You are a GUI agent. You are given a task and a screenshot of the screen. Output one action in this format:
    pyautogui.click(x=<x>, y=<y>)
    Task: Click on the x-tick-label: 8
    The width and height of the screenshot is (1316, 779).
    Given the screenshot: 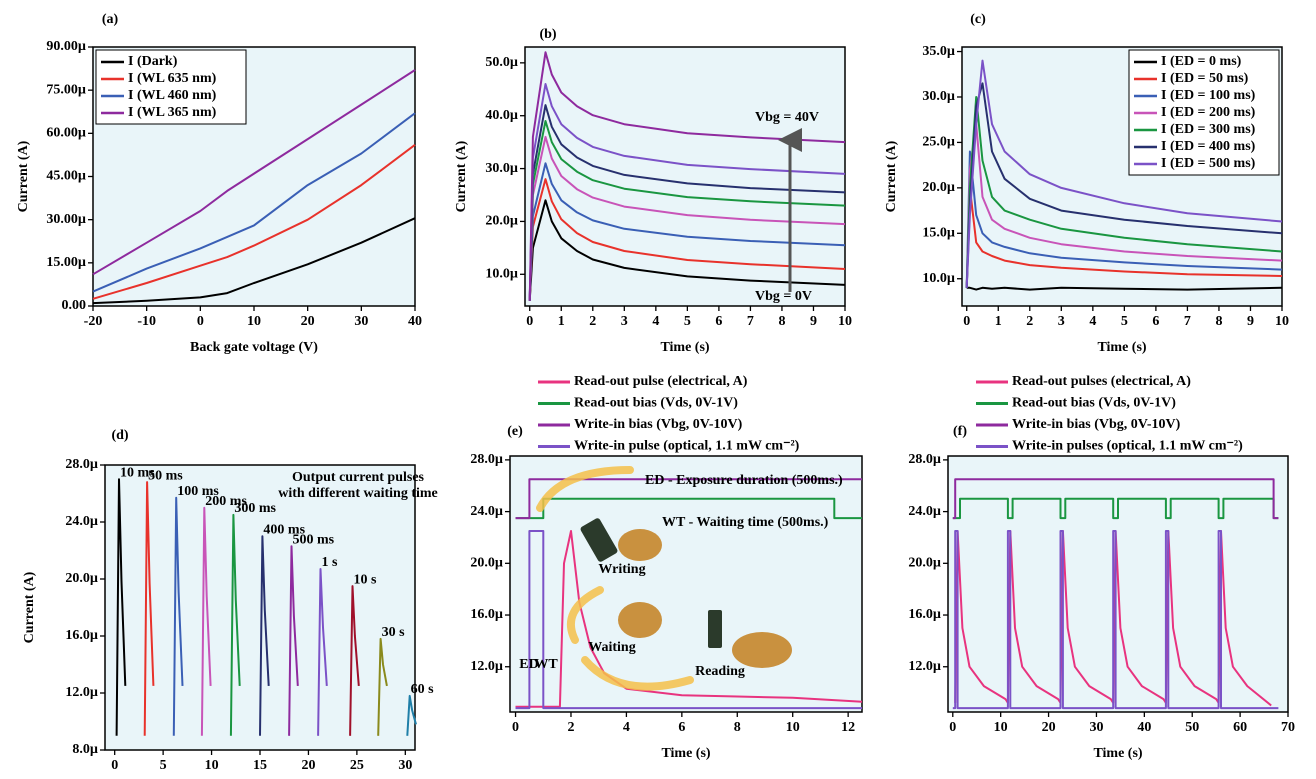 What is the action you would take?
    pyautogui.click(x=737, y=727)
    